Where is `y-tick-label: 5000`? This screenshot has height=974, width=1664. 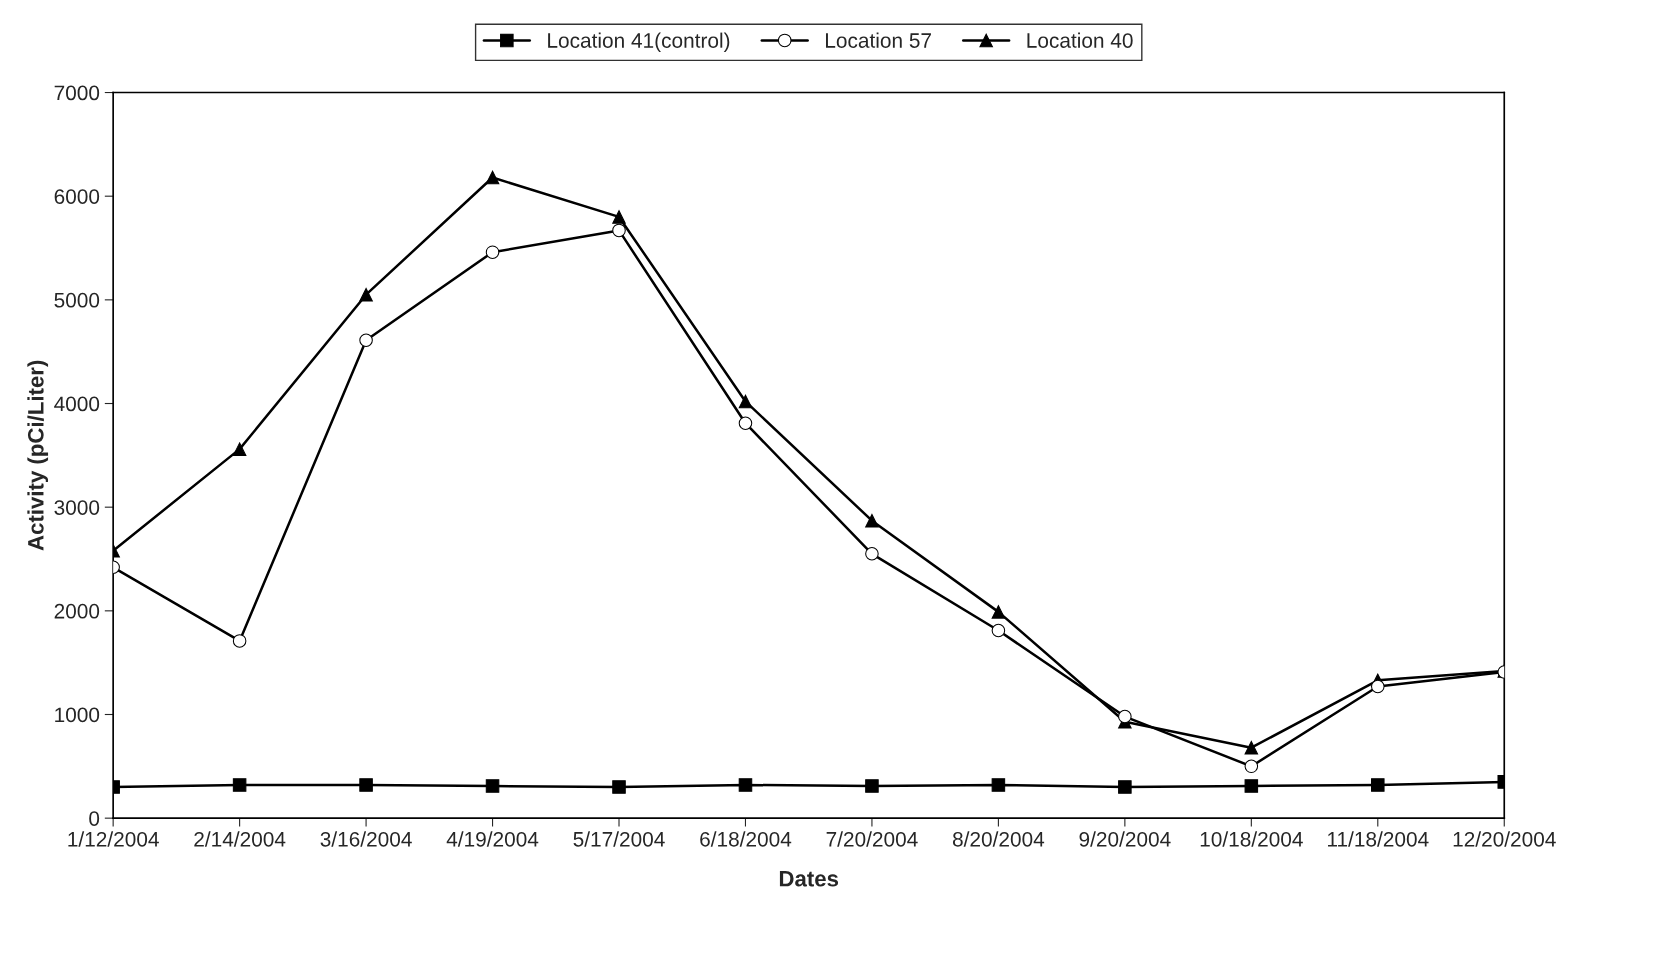 y-tick-label: 5000 is located at coordinates (77, 300).